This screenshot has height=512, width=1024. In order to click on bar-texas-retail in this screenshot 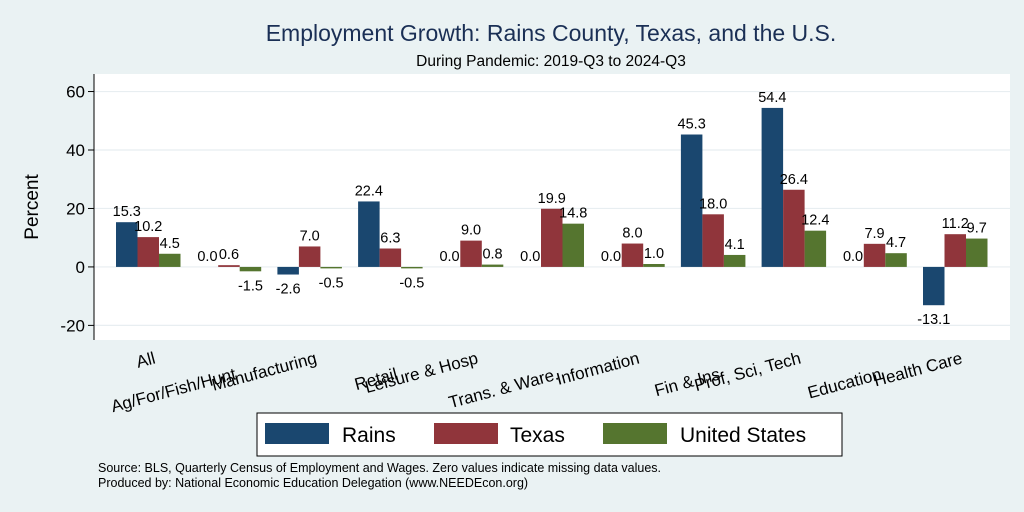, I will do `click(390, 257)`.